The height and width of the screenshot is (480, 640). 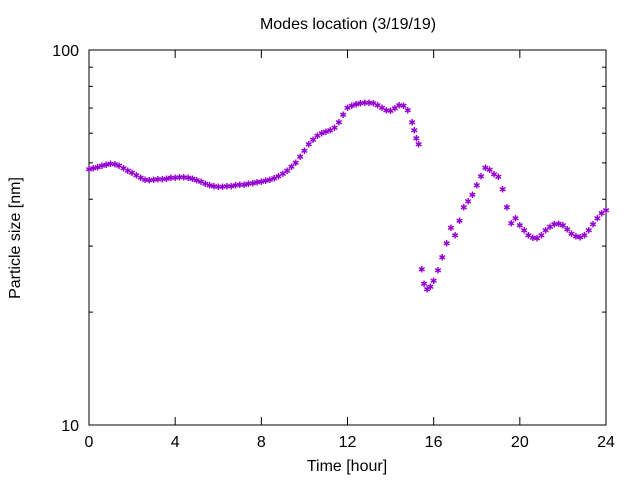 I want to click on x-tick-label: 8, so click(x=261, y=442).